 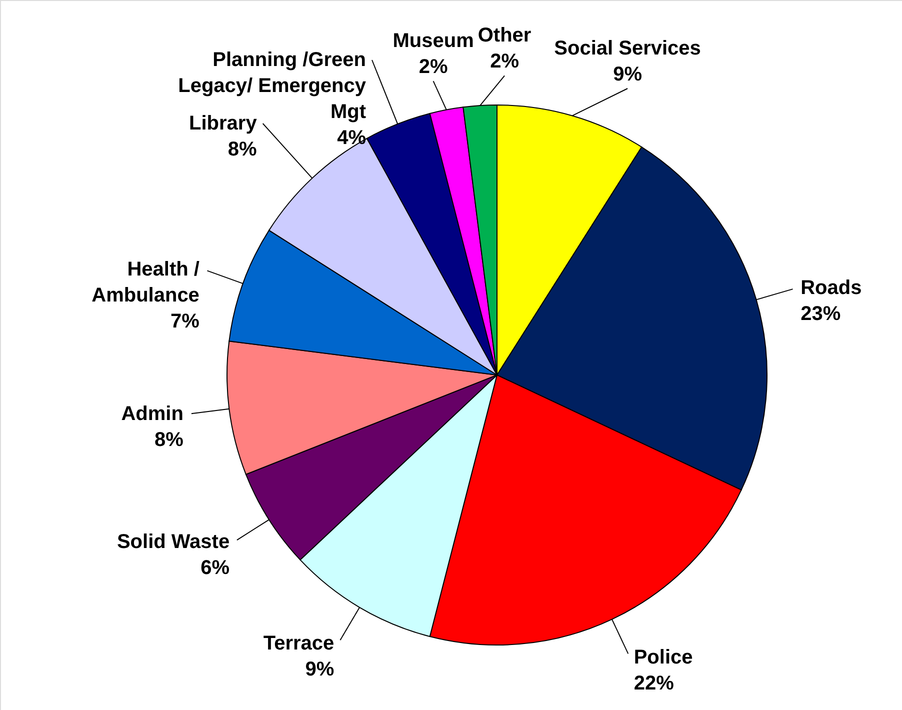 What do you see at coordinates (351, 138) in the screenshot?
I see `data-label: 4%` at bounding box center [351, 138].